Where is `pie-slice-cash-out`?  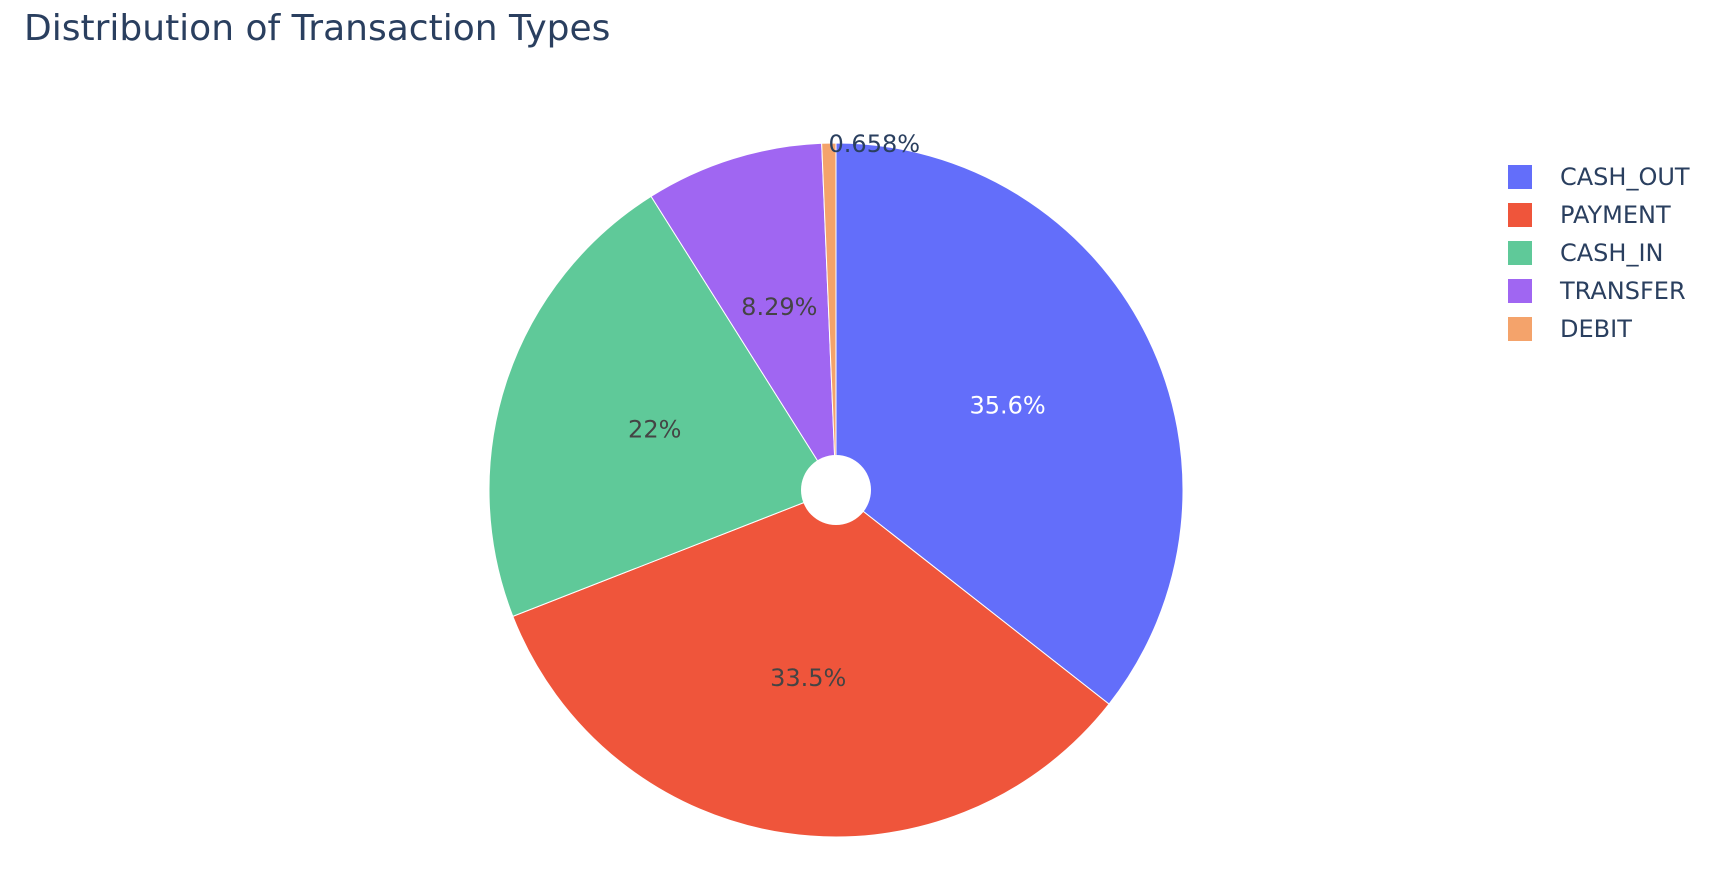
pie-slice-cash-out is located at coordinates (1009, 423).